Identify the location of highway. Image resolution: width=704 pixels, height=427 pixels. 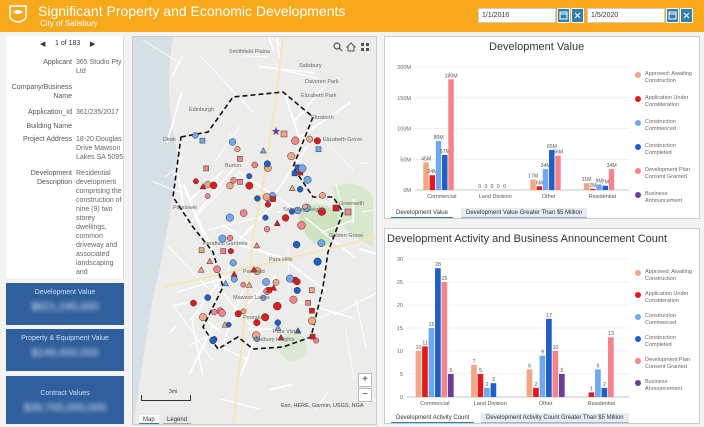
(258, 230).